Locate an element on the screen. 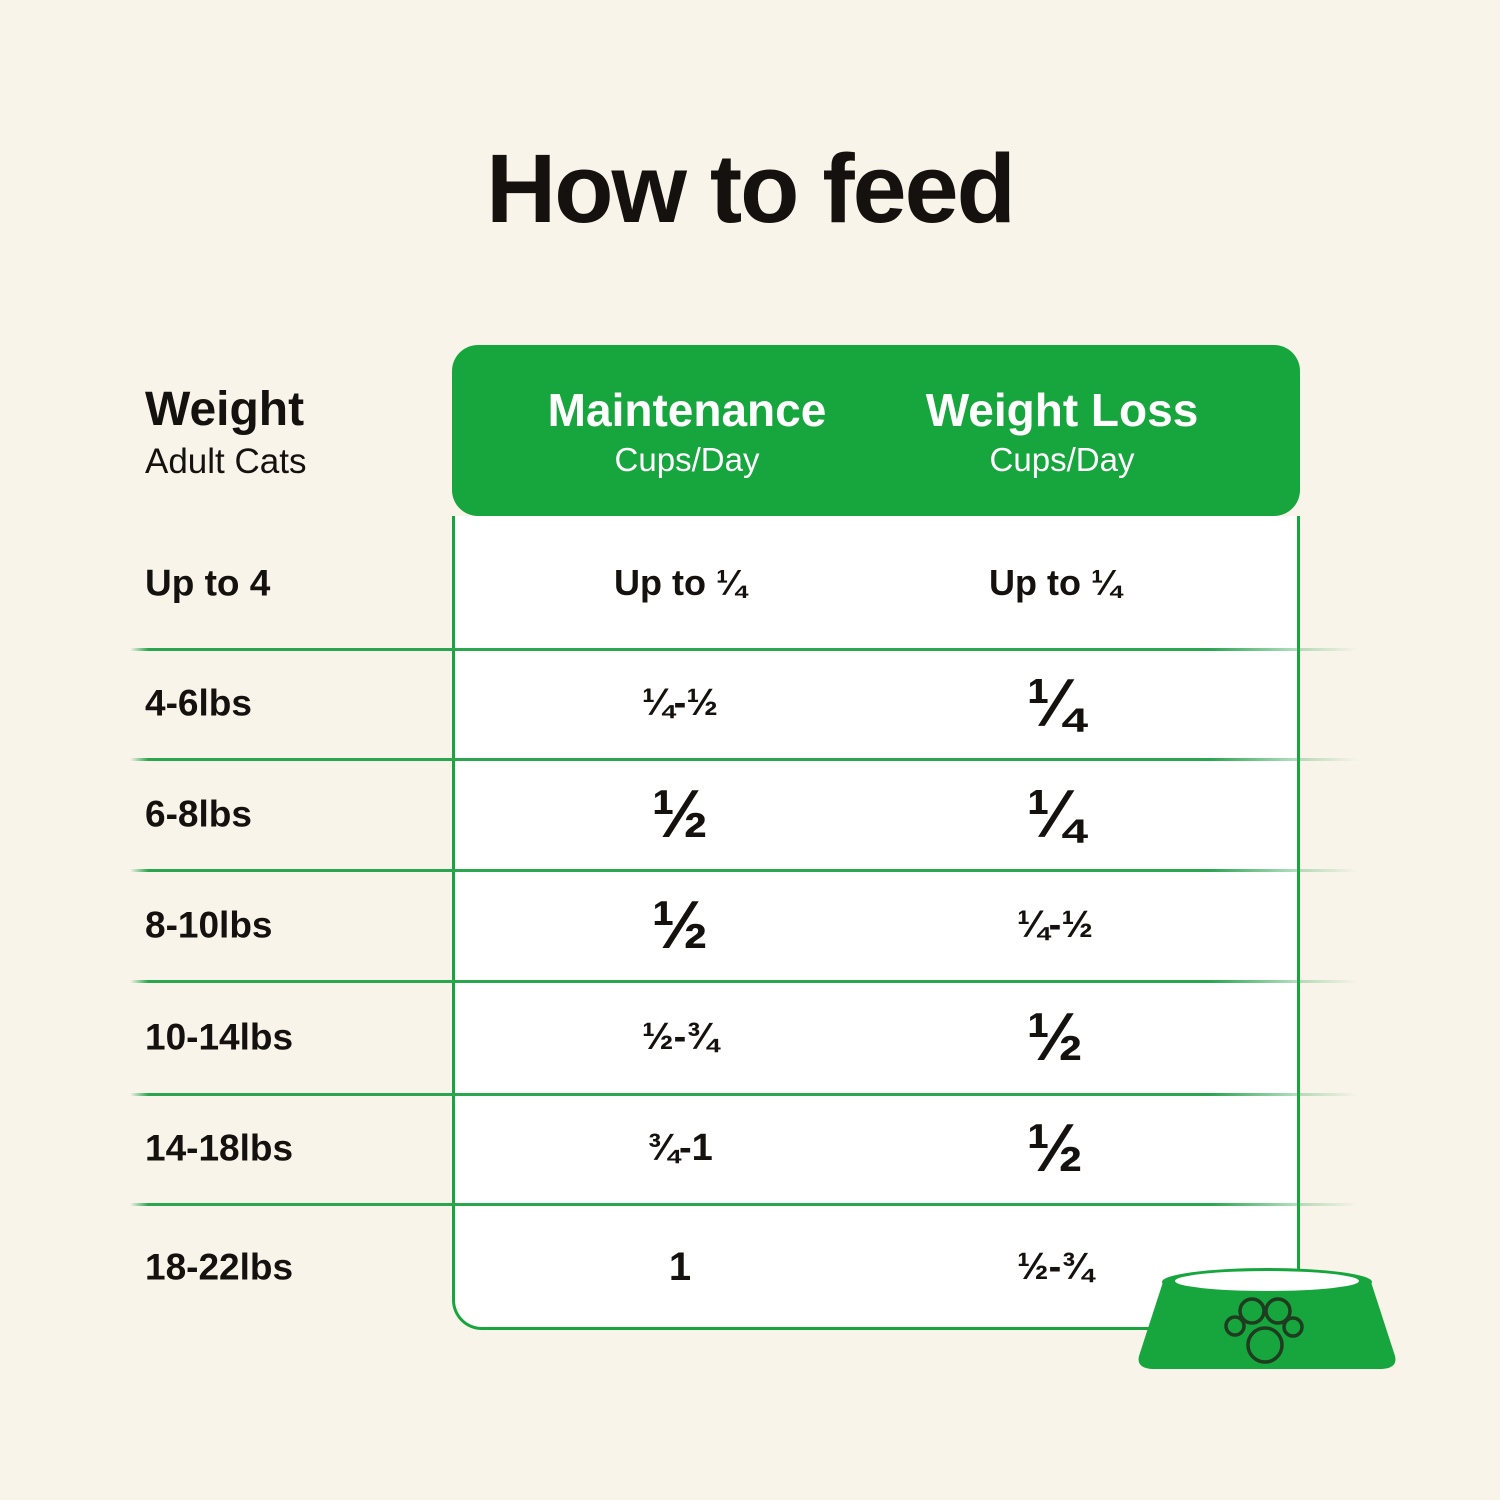 The image size is (1500, 1500). weight-cell: 4-6lbs is located at coordinates (198, 703).